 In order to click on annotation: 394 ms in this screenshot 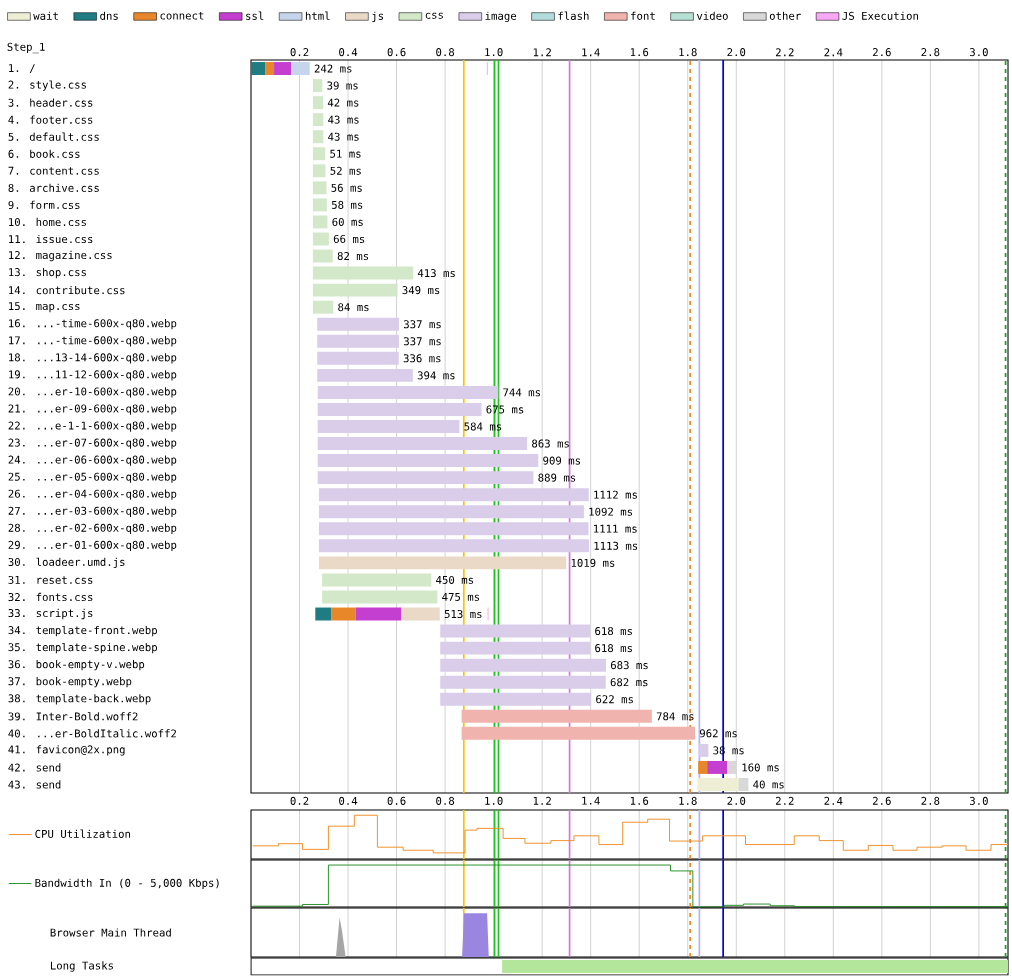, I will do `click(436, 375)`.